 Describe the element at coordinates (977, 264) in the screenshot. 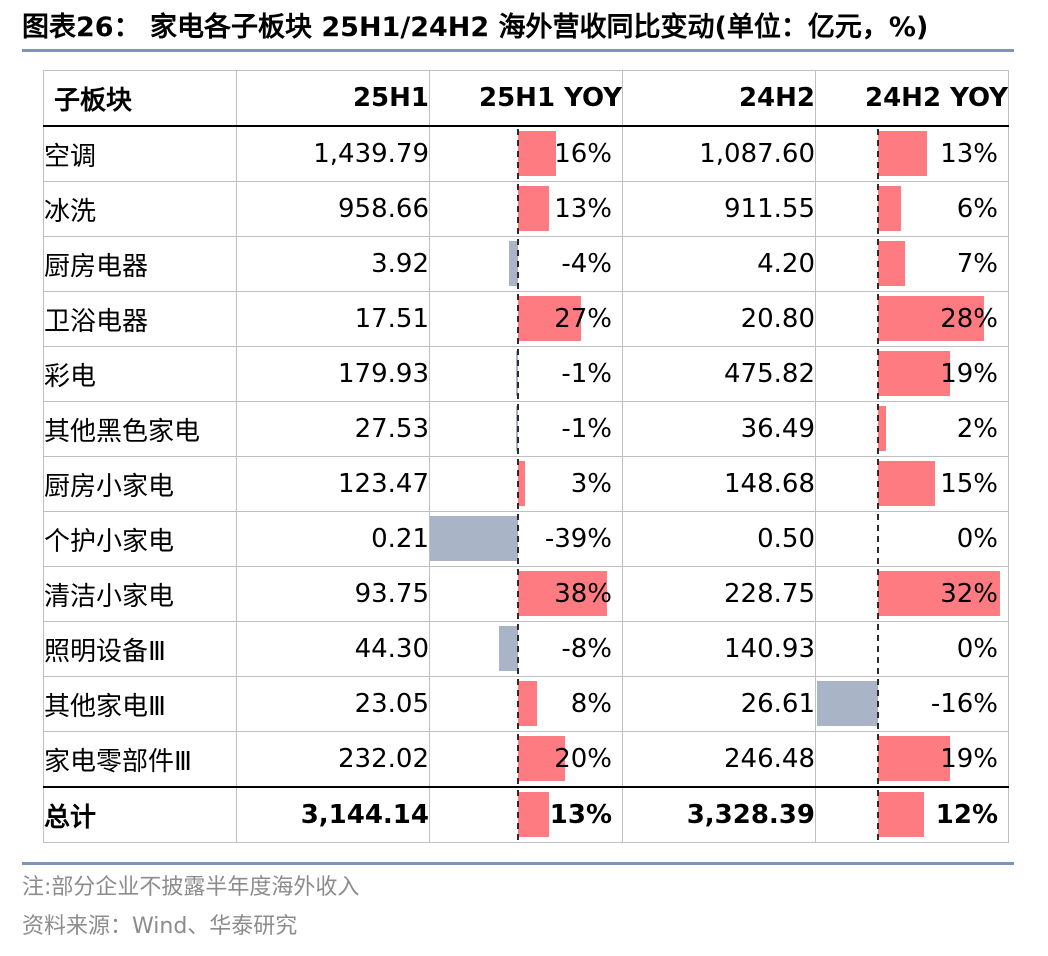

I see `yoy-value: 7%` at that location.